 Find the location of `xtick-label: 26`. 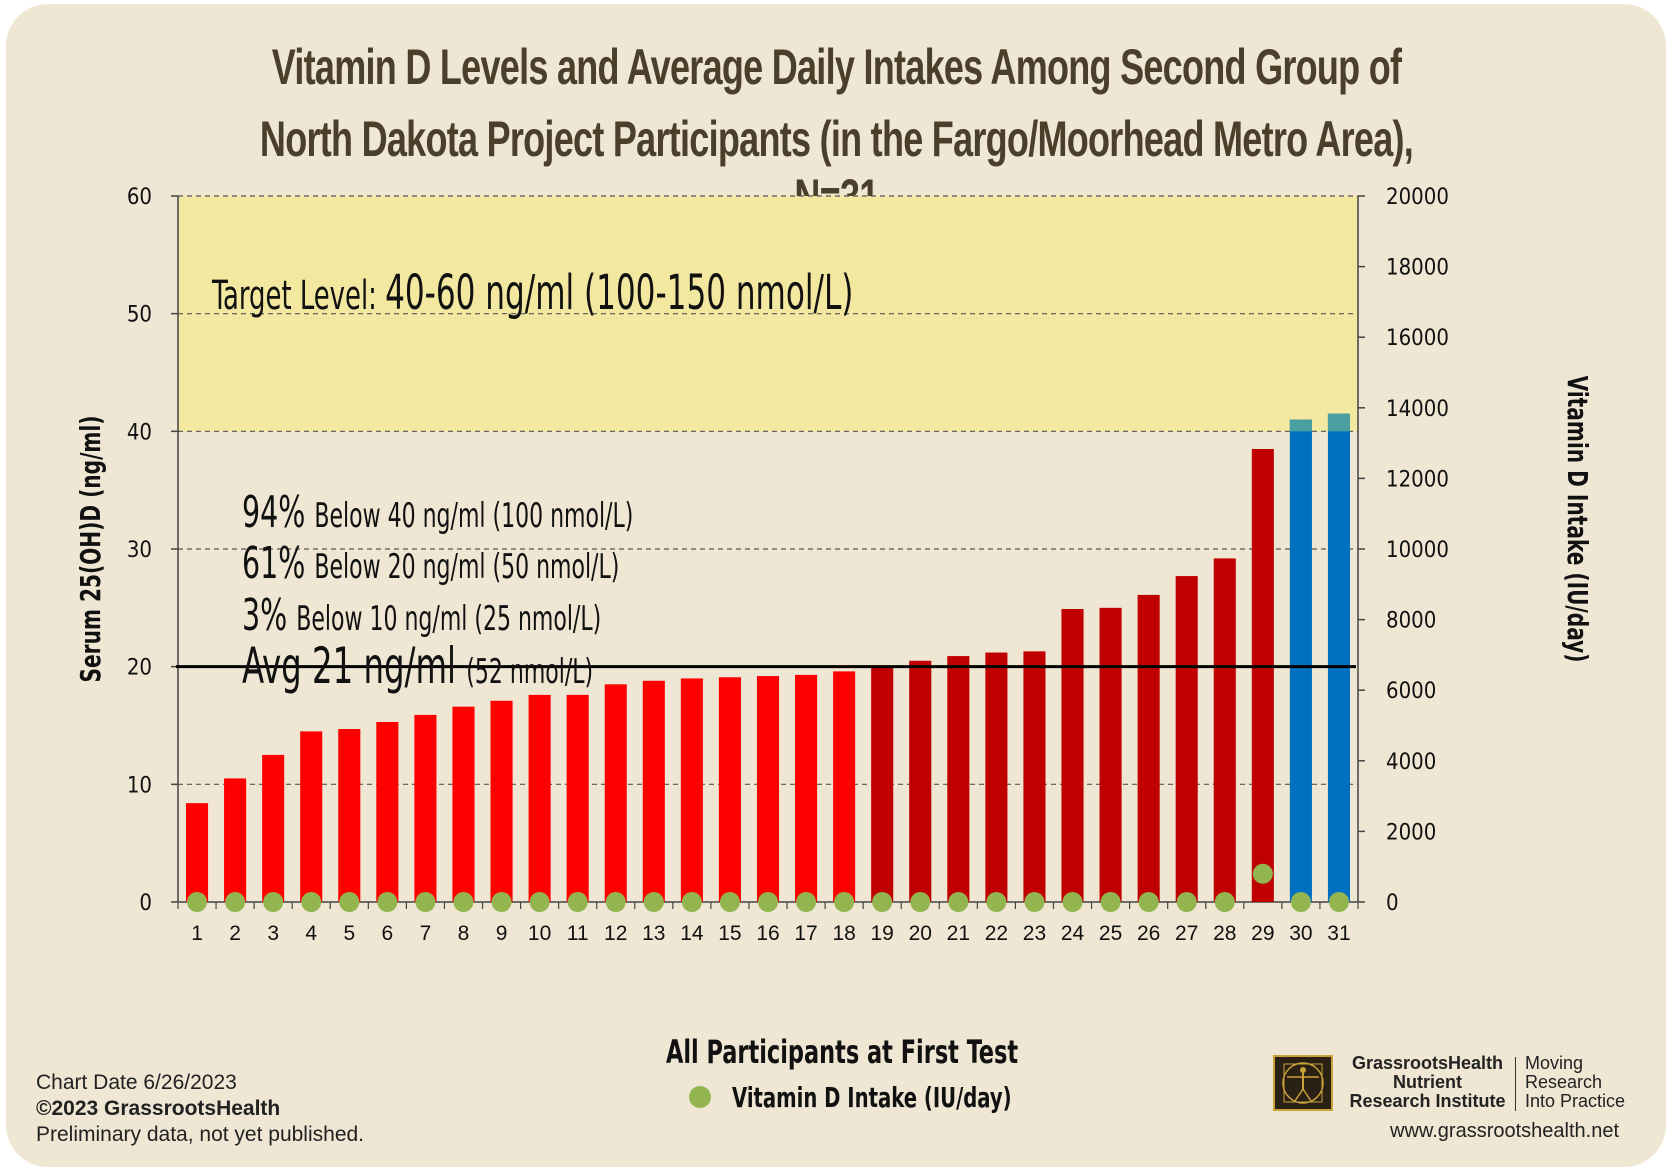

xtick-label: 26 is located at coordinates (1148, 933).